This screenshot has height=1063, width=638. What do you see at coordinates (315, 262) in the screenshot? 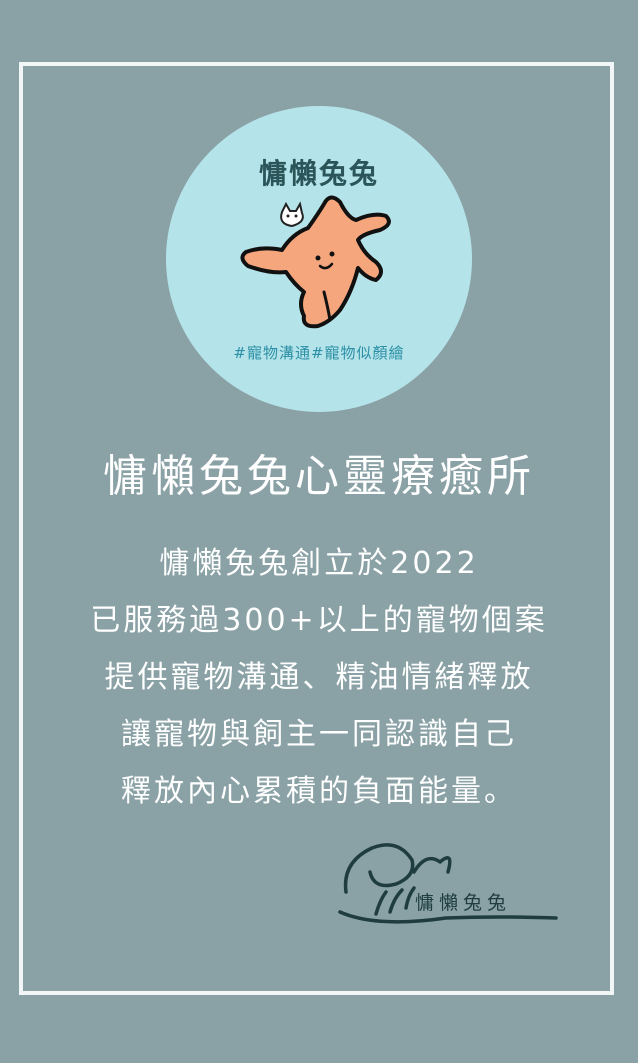
I see `rabbit-illustration` at bounding box center [315, 262].